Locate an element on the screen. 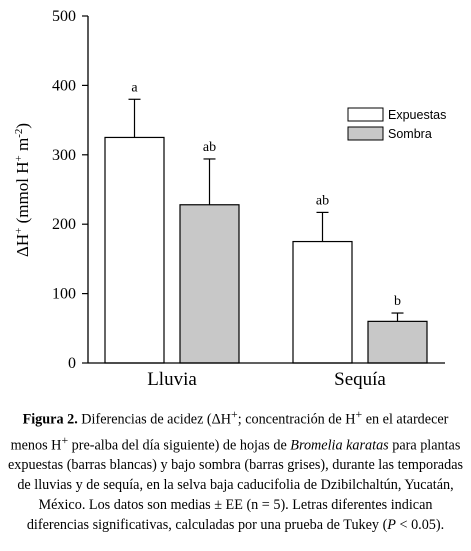  caption-text-3: en el atardecer menos H is located at coordinates (229, 432).